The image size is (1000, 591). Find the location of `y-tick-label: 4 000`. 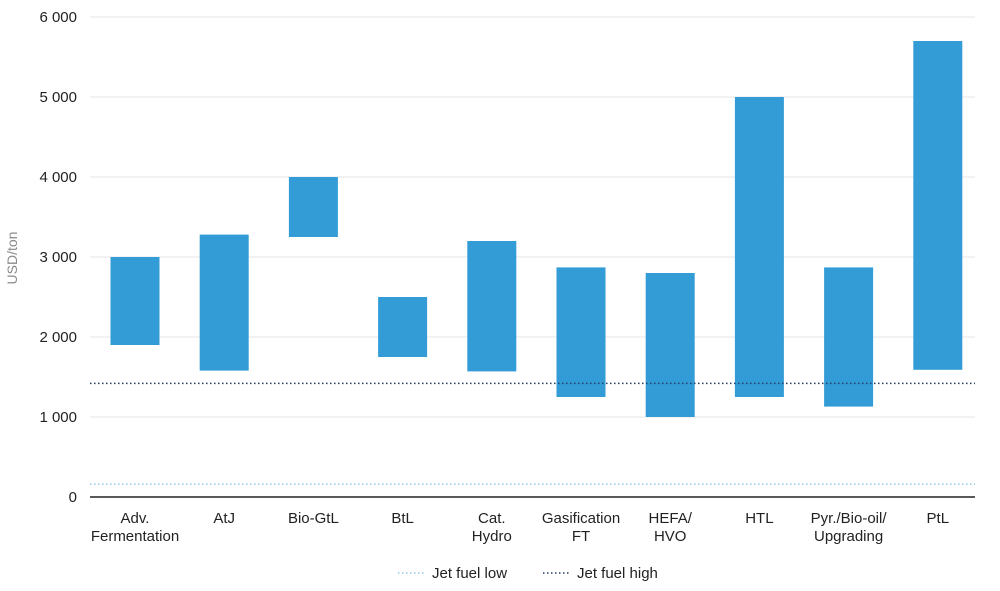

y-tick-label: 4 000 is located at coordinates (58, 177).